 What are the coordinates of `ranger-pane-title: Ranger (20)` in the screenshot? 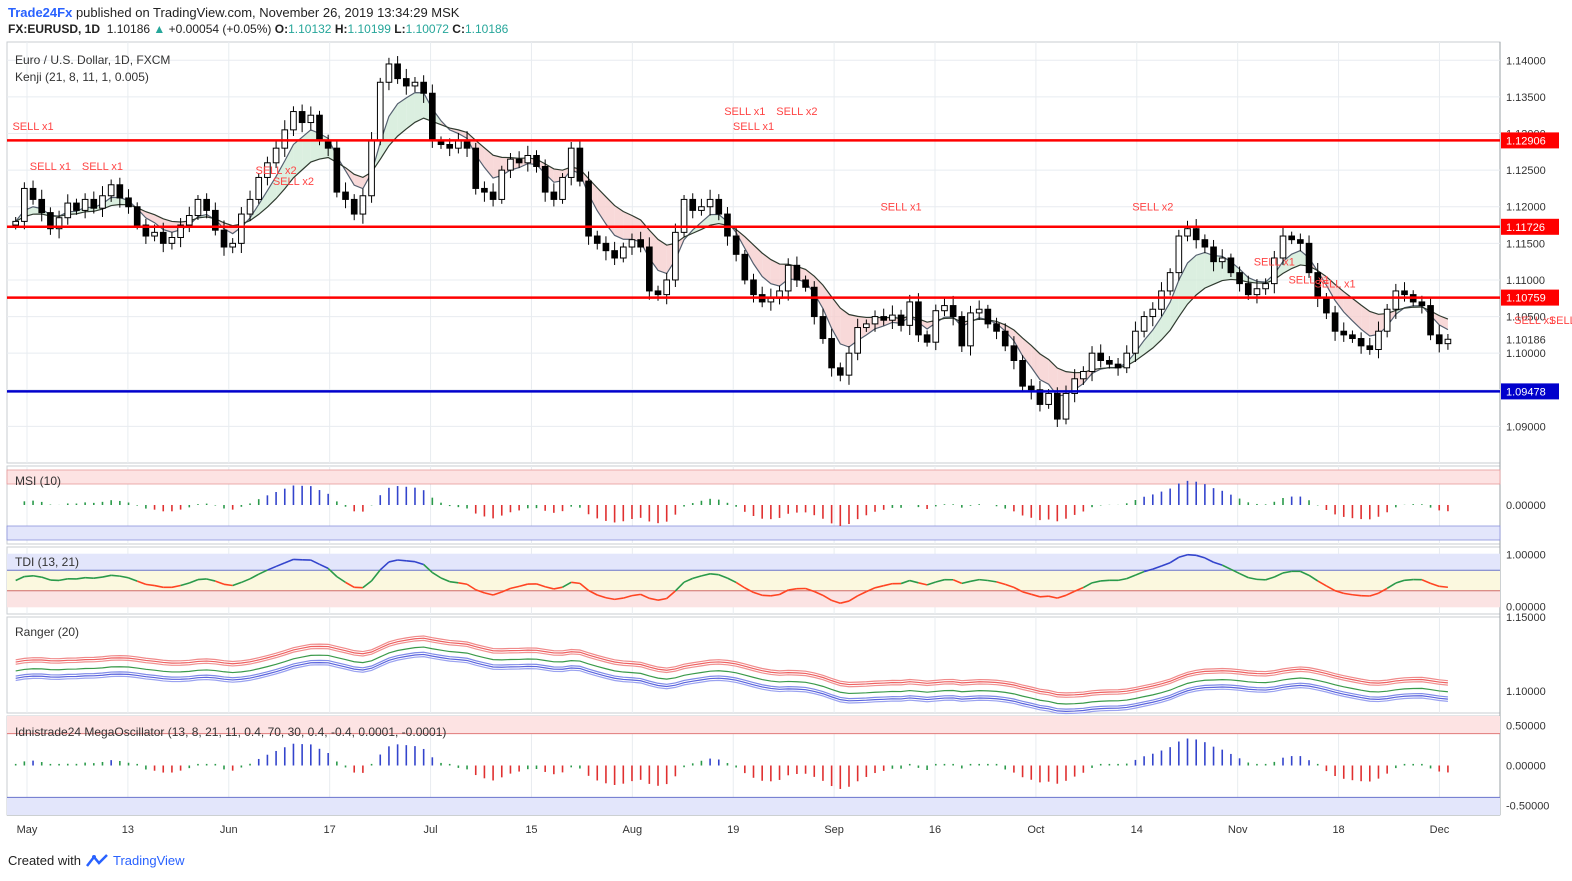 It's located at (47, 632).